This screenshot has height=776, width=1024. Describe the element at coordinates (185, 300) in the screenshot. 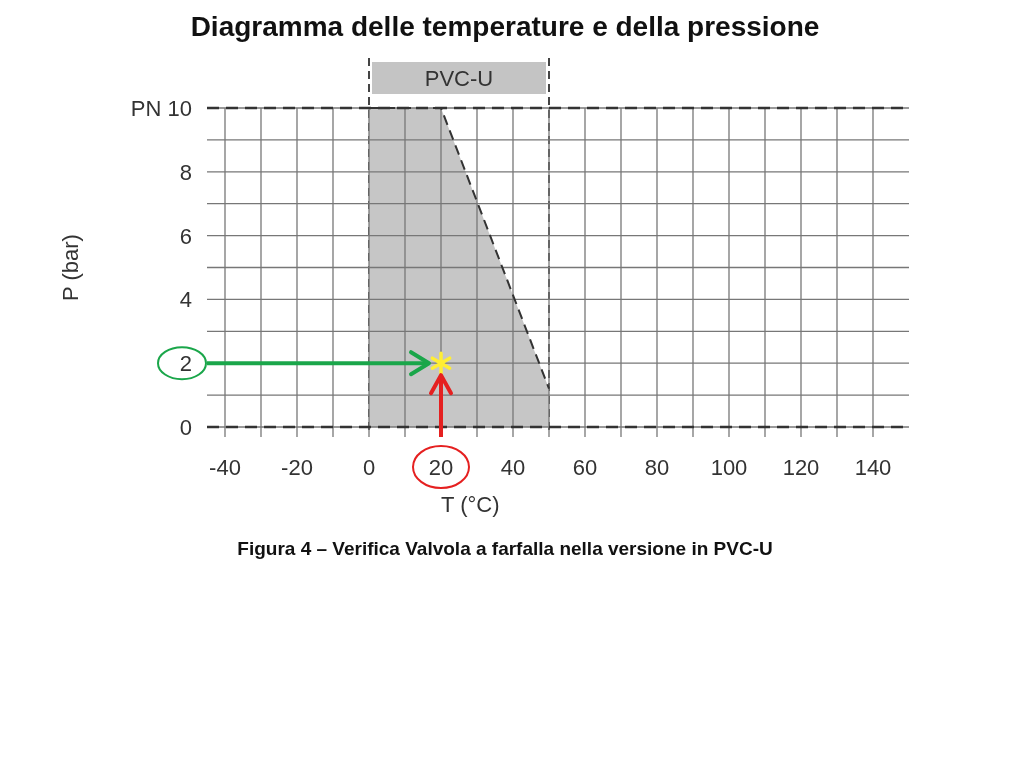

I see `y-tick-label: 4` at that location.